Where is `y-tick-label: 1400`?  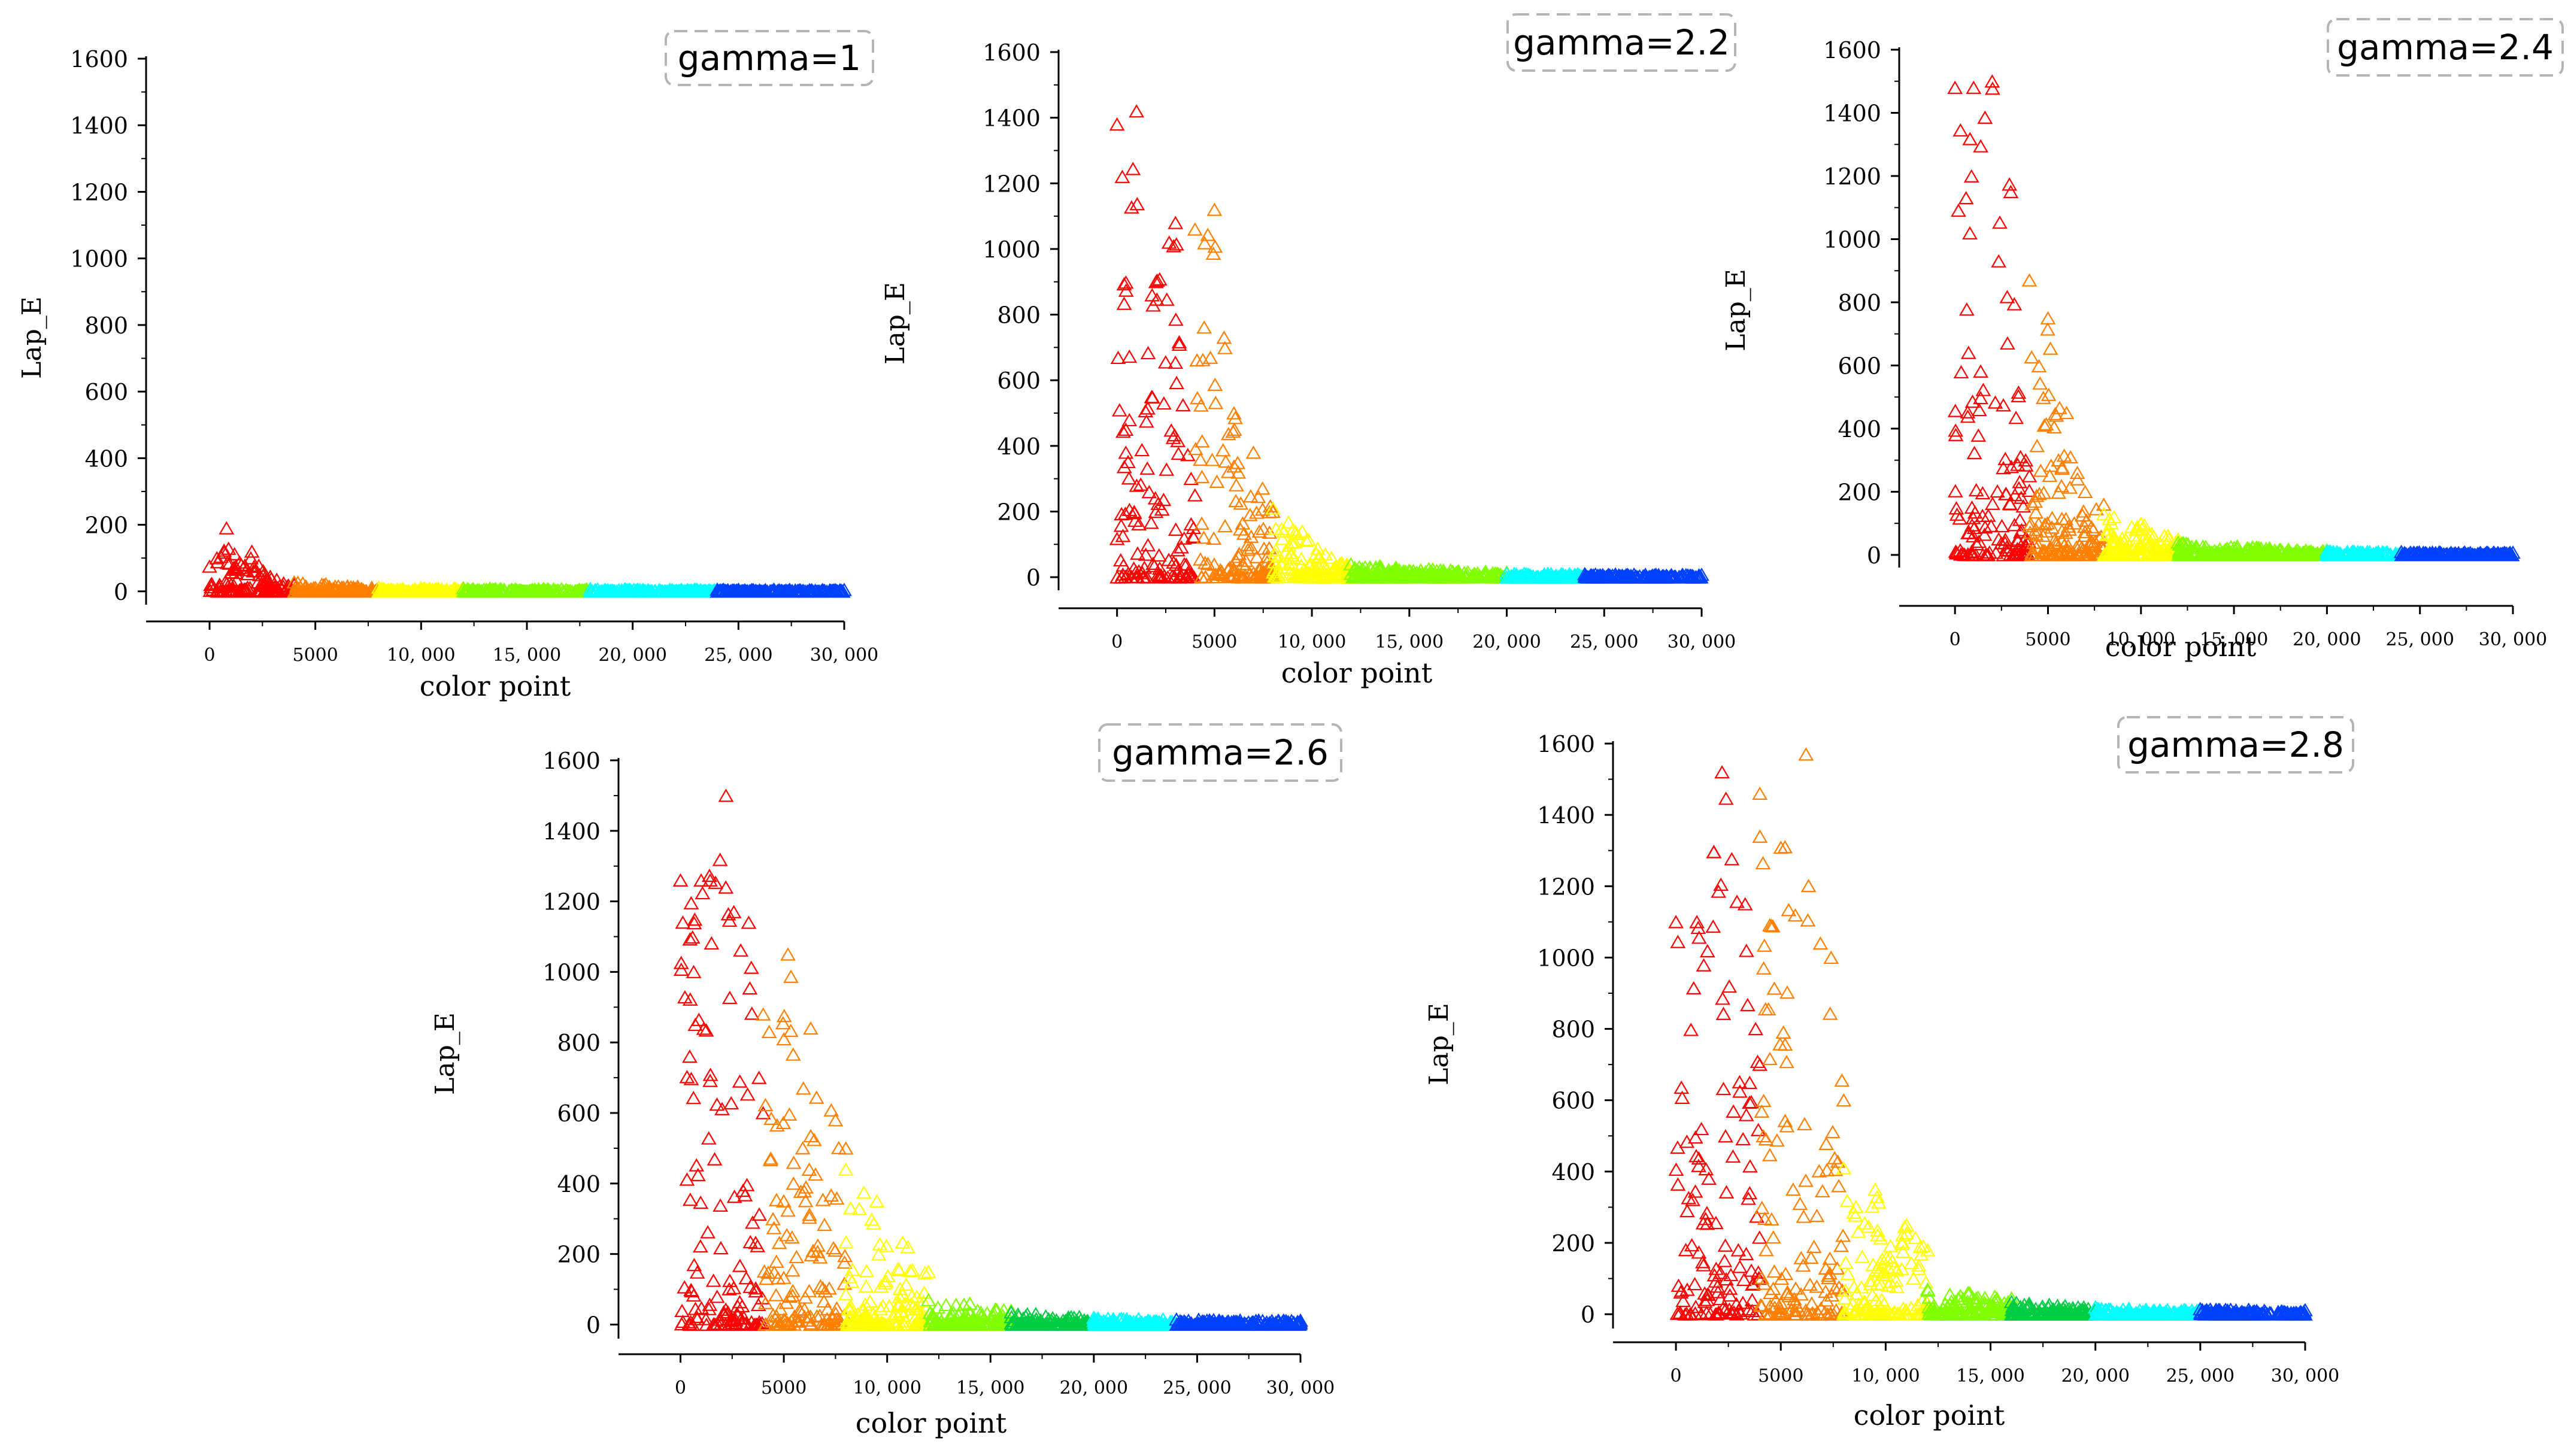 y-tick-label: 1400 is located at coordinates (99, 126).